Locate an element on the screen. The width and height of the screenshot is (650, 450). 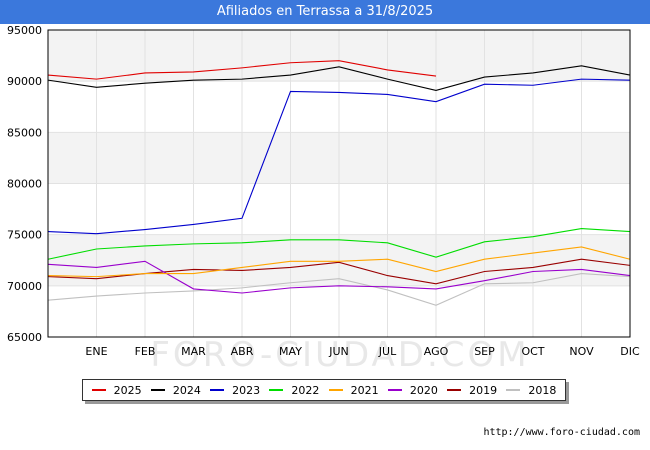
legend-entry-2024: 2024 is located at coordinates (175, 390).